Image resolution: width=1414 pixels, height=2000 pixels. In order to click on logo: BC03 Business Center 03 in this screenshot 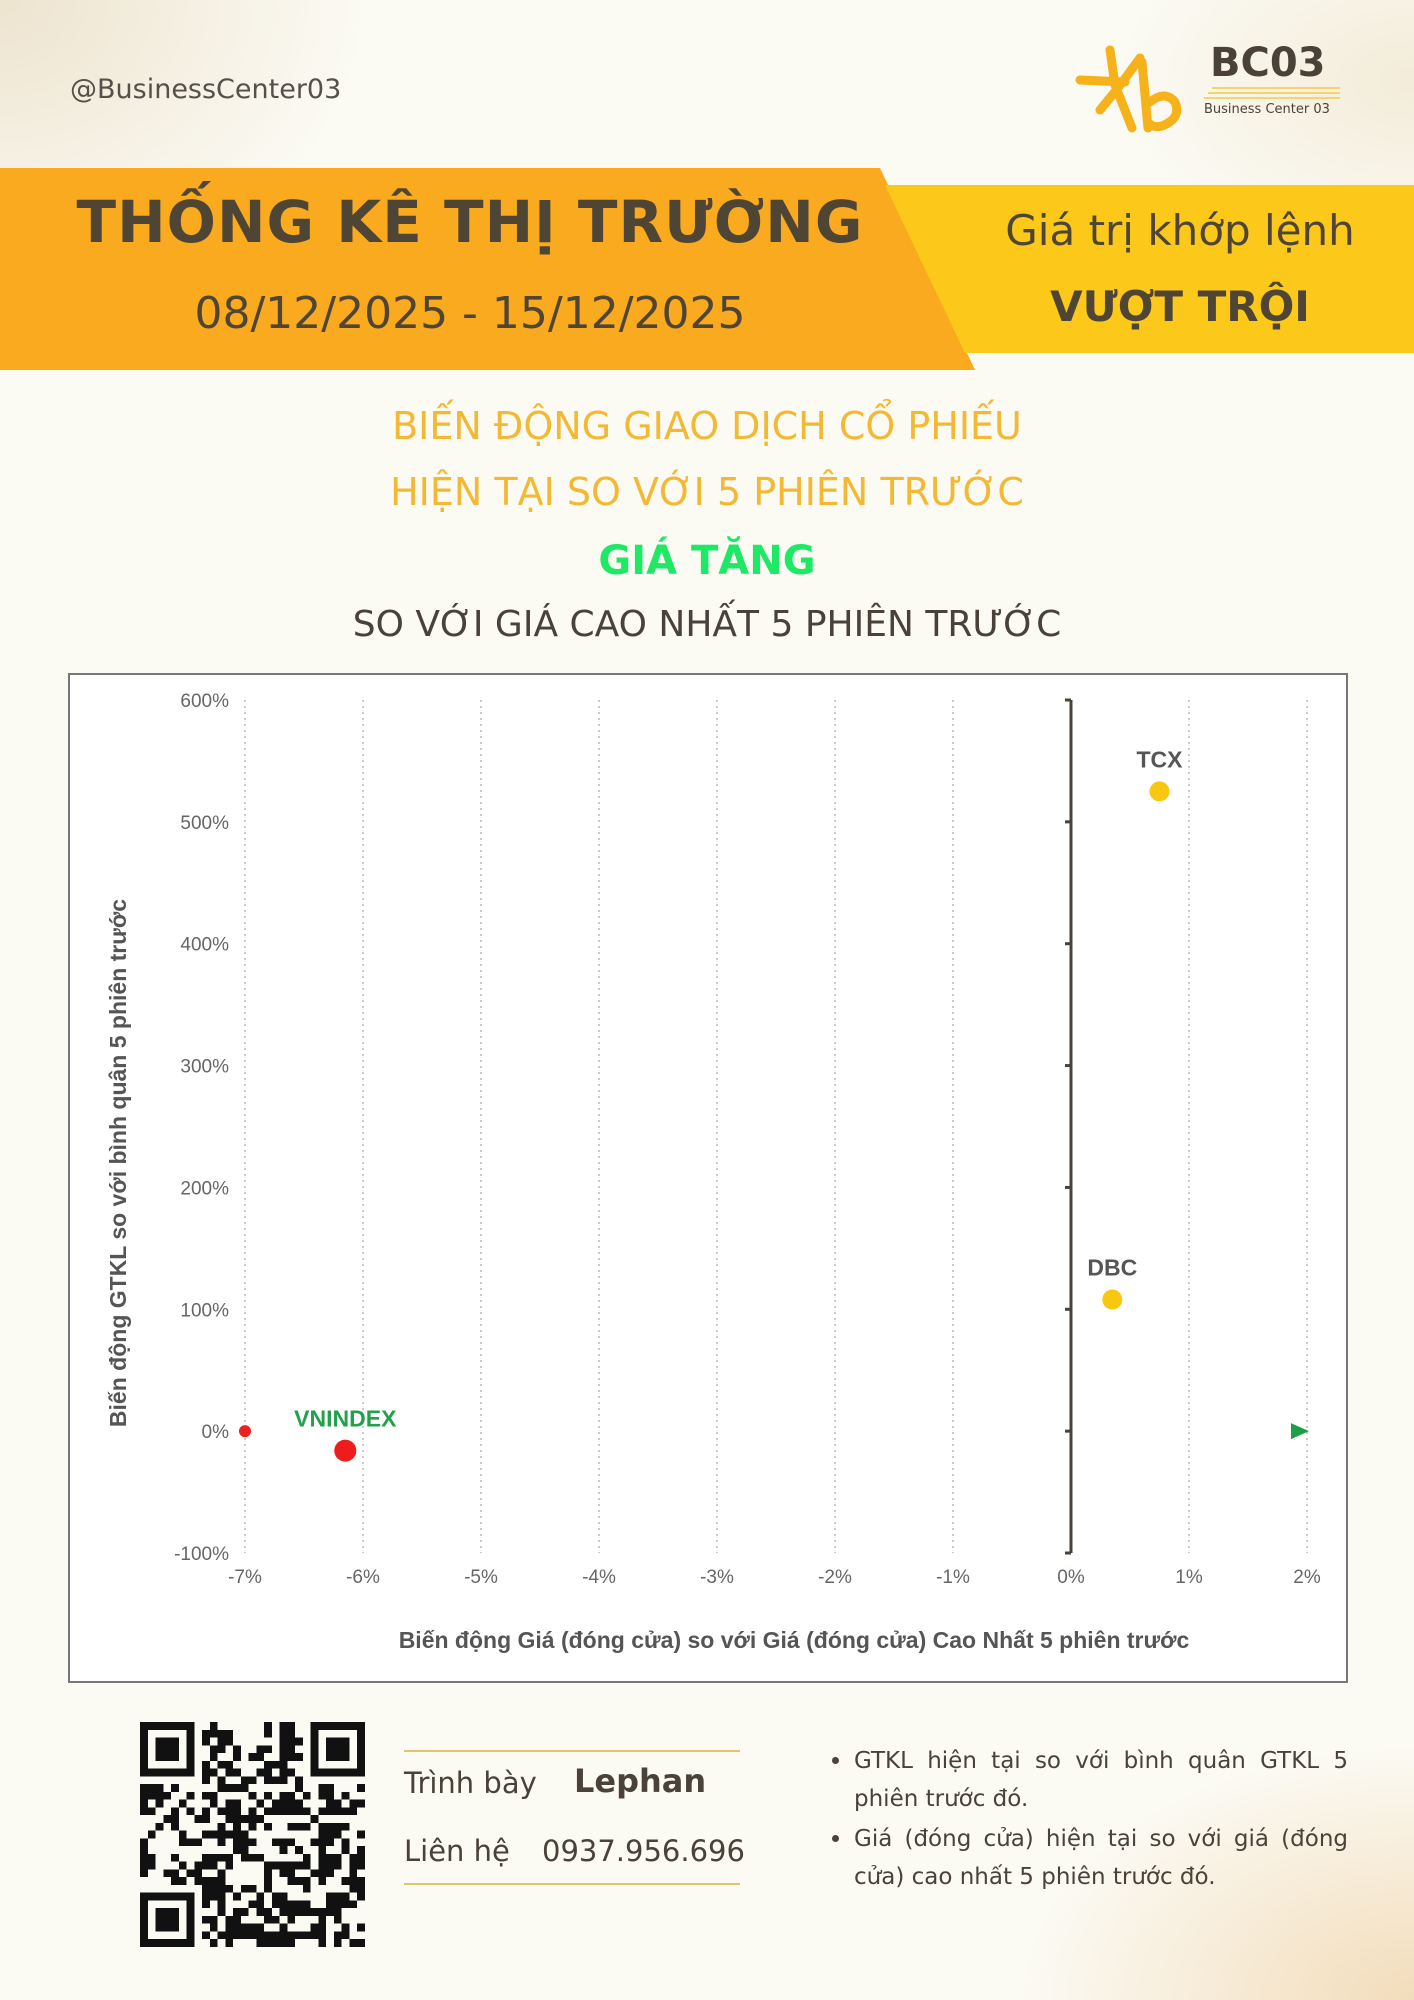, I will do `click(1210, 90)`.